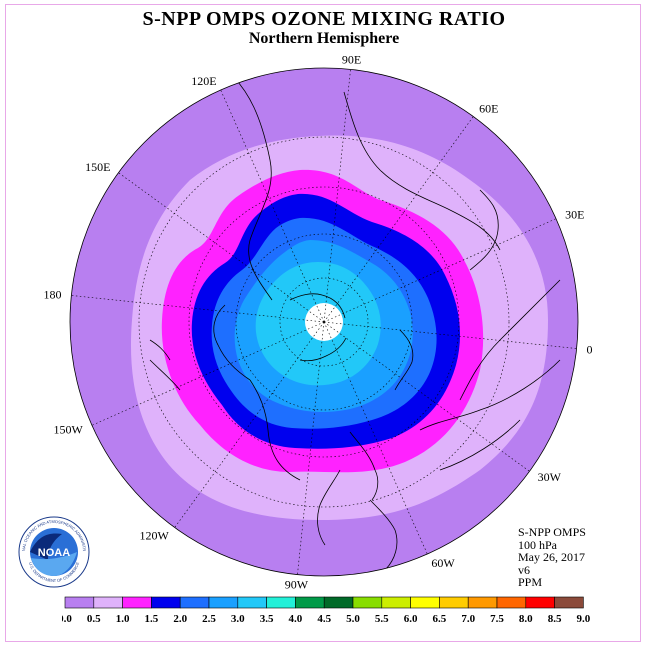  I want to click on info-instrument: S-NPP OMPS, so click(552, 532).